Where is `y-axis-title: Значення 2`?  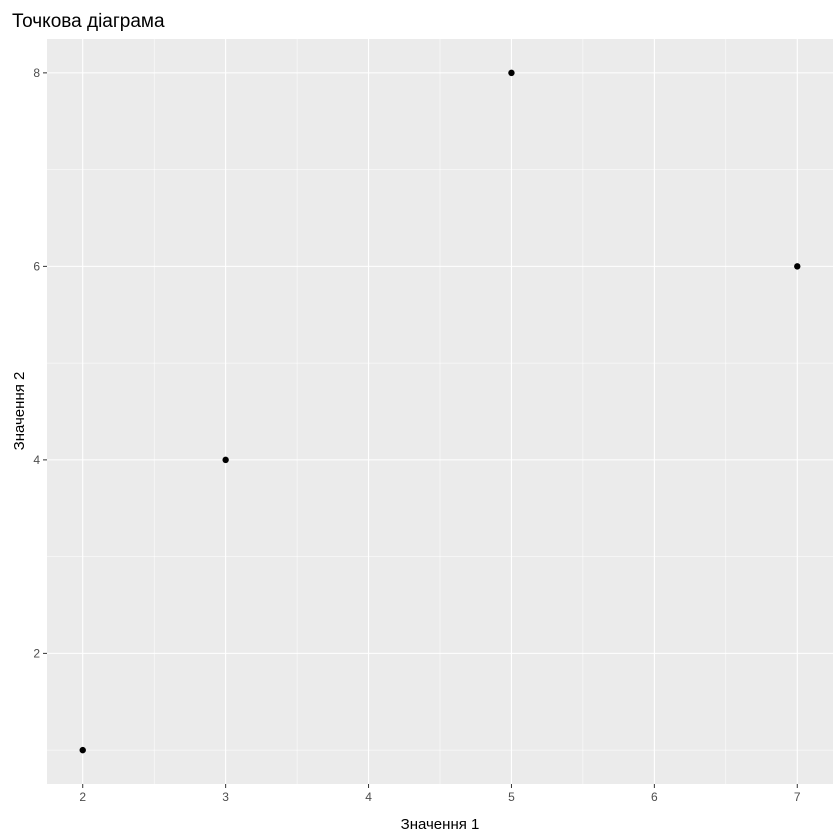
y-axis-title: Значення 2 is located at coordinates (19, 411).